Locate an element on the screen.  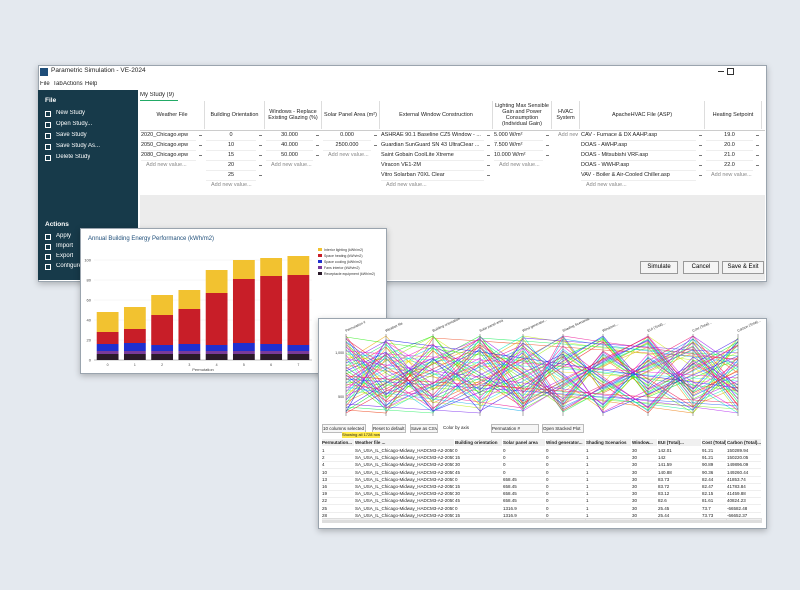
scrollbar is located at coordinates (542, 520).